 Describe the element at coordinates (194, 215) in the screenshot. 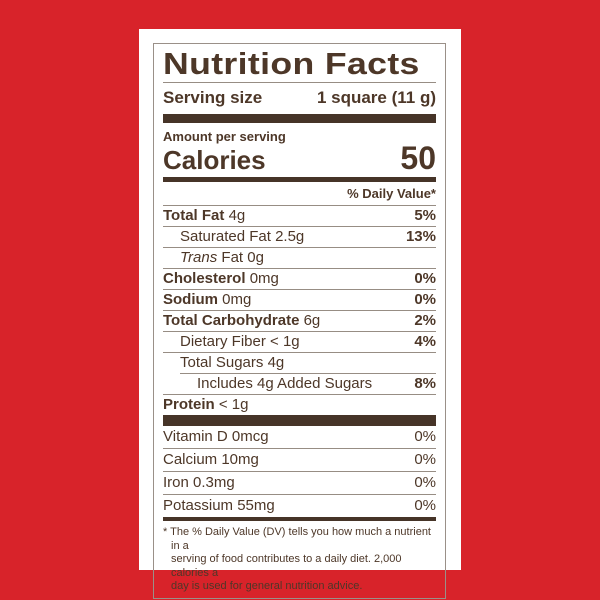

I see `nutrient-name: Total Fat` at that location.